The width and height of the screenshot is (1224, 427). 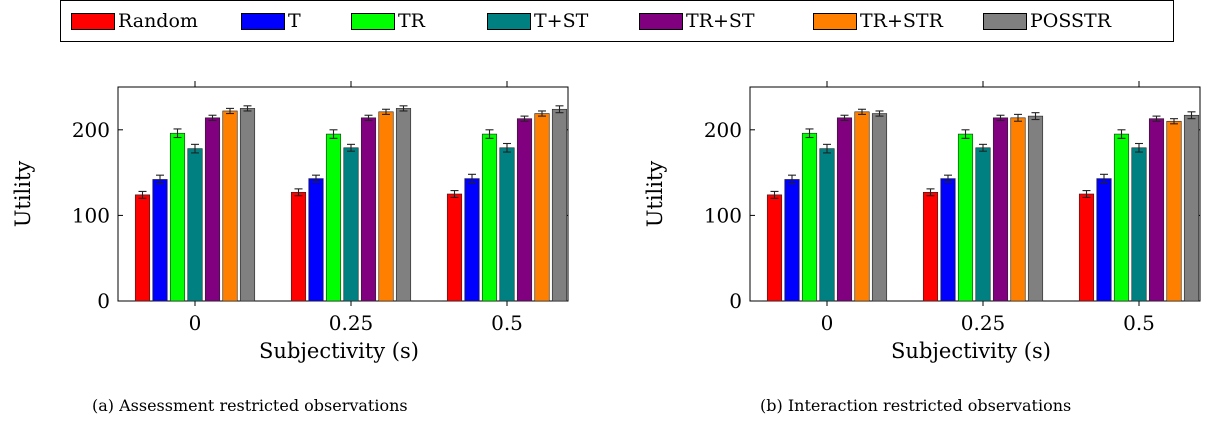 I want to click on legend-item-tr-plus-str: TR+STR, so click(x=878, y=21).